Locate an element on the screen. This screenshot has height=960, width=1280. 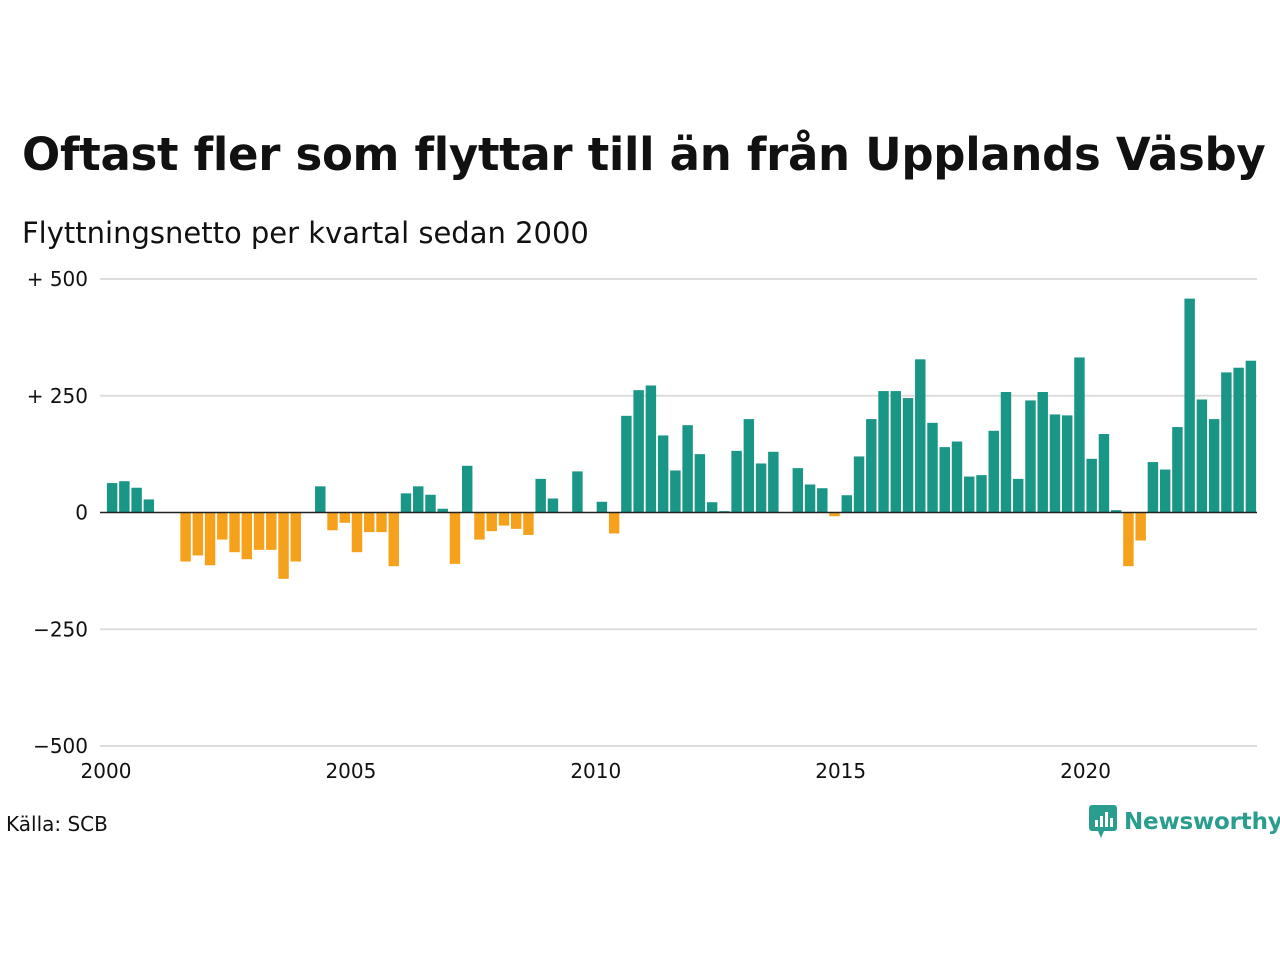
x-tick-label: 2020 is located at coordinates (1085, 771).